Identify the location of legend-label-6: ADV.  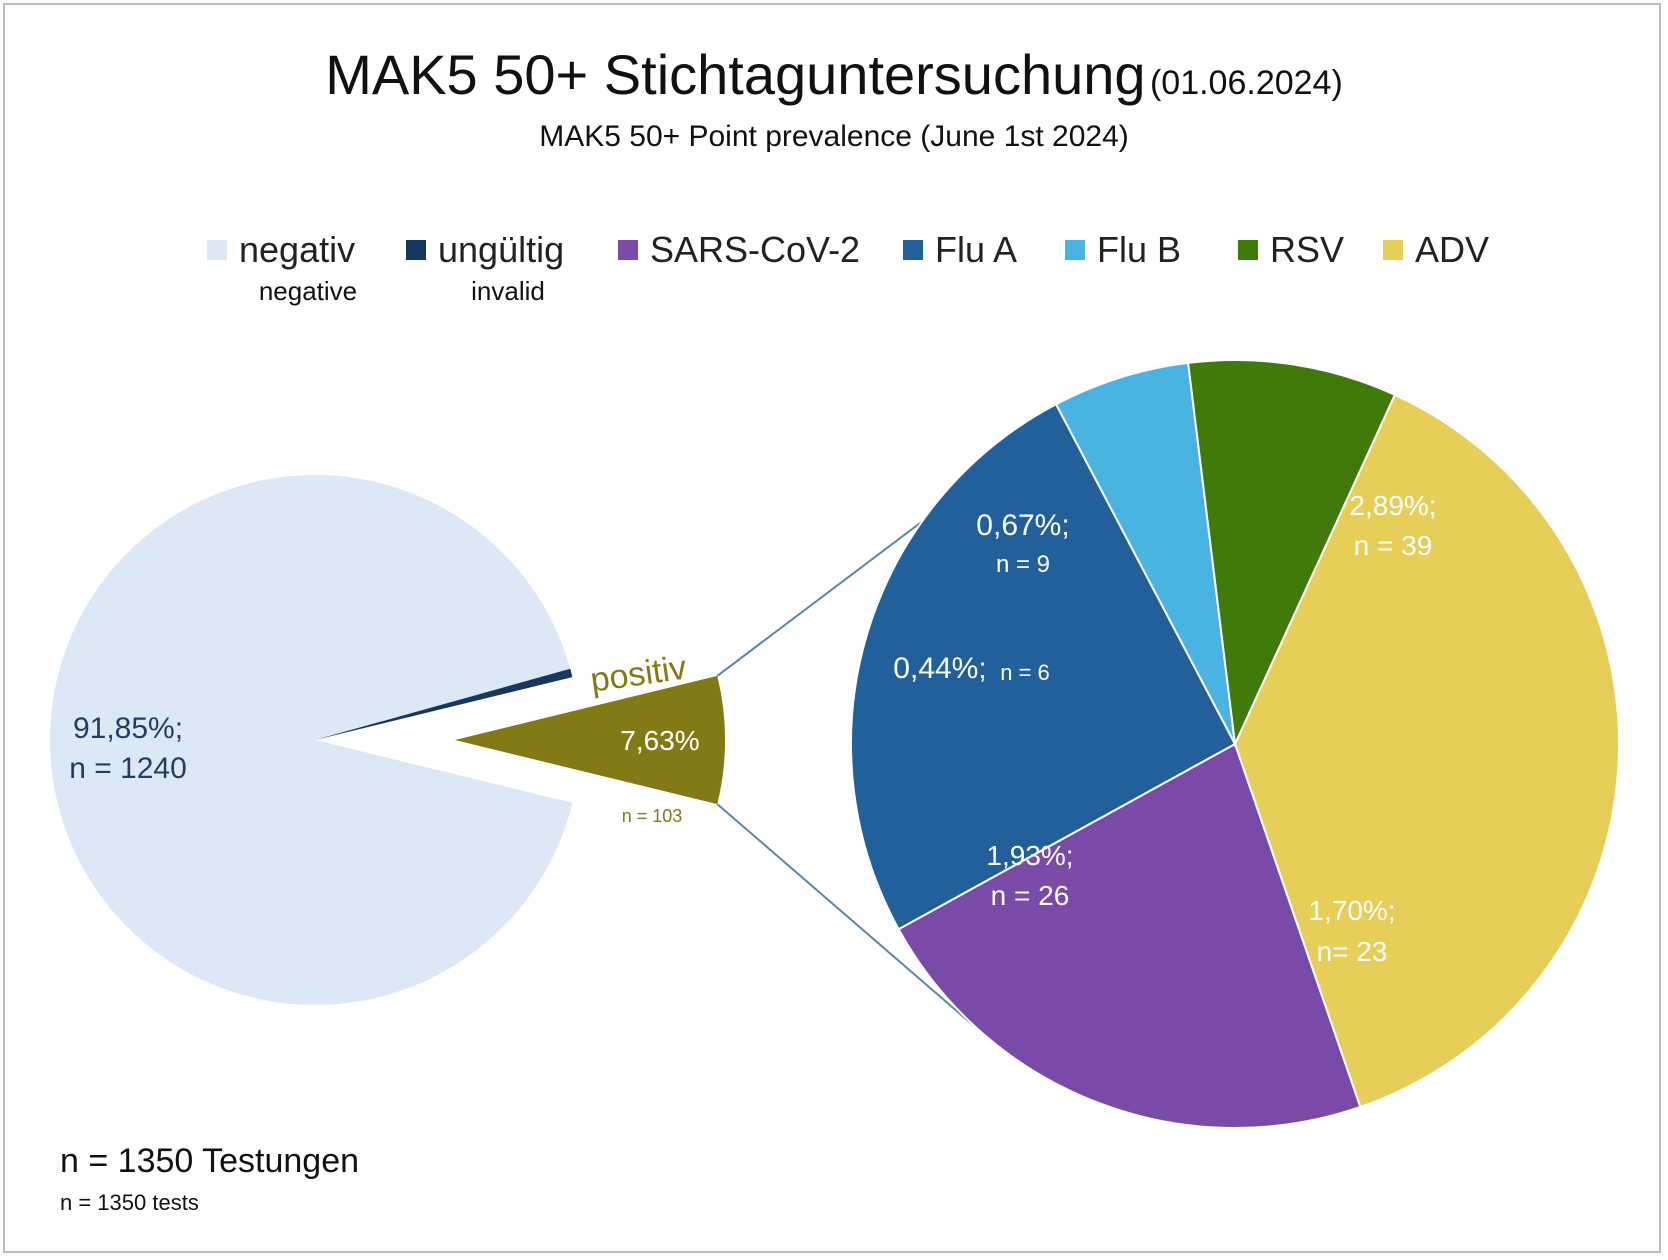
(1452, 249).